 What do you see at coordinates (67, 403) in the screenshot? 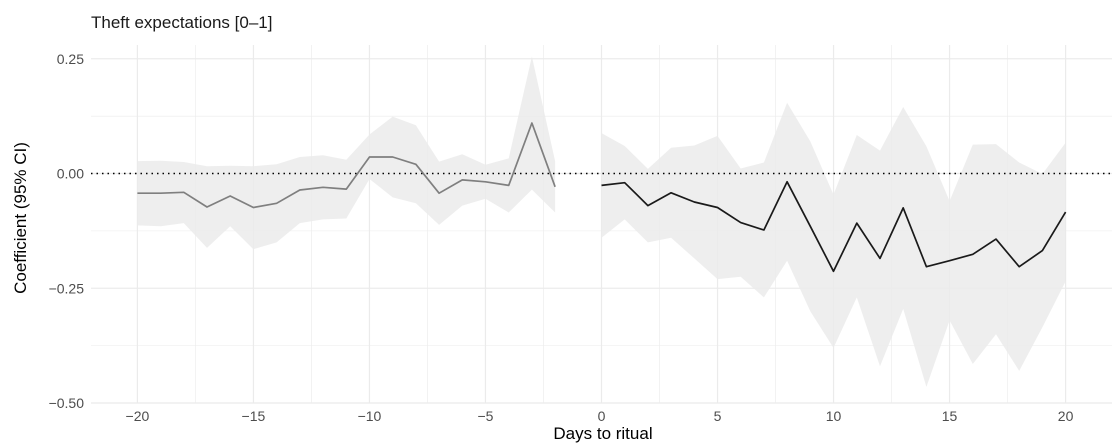
I see `y-tick-label: −0.50` at bounding box center [67, 403].